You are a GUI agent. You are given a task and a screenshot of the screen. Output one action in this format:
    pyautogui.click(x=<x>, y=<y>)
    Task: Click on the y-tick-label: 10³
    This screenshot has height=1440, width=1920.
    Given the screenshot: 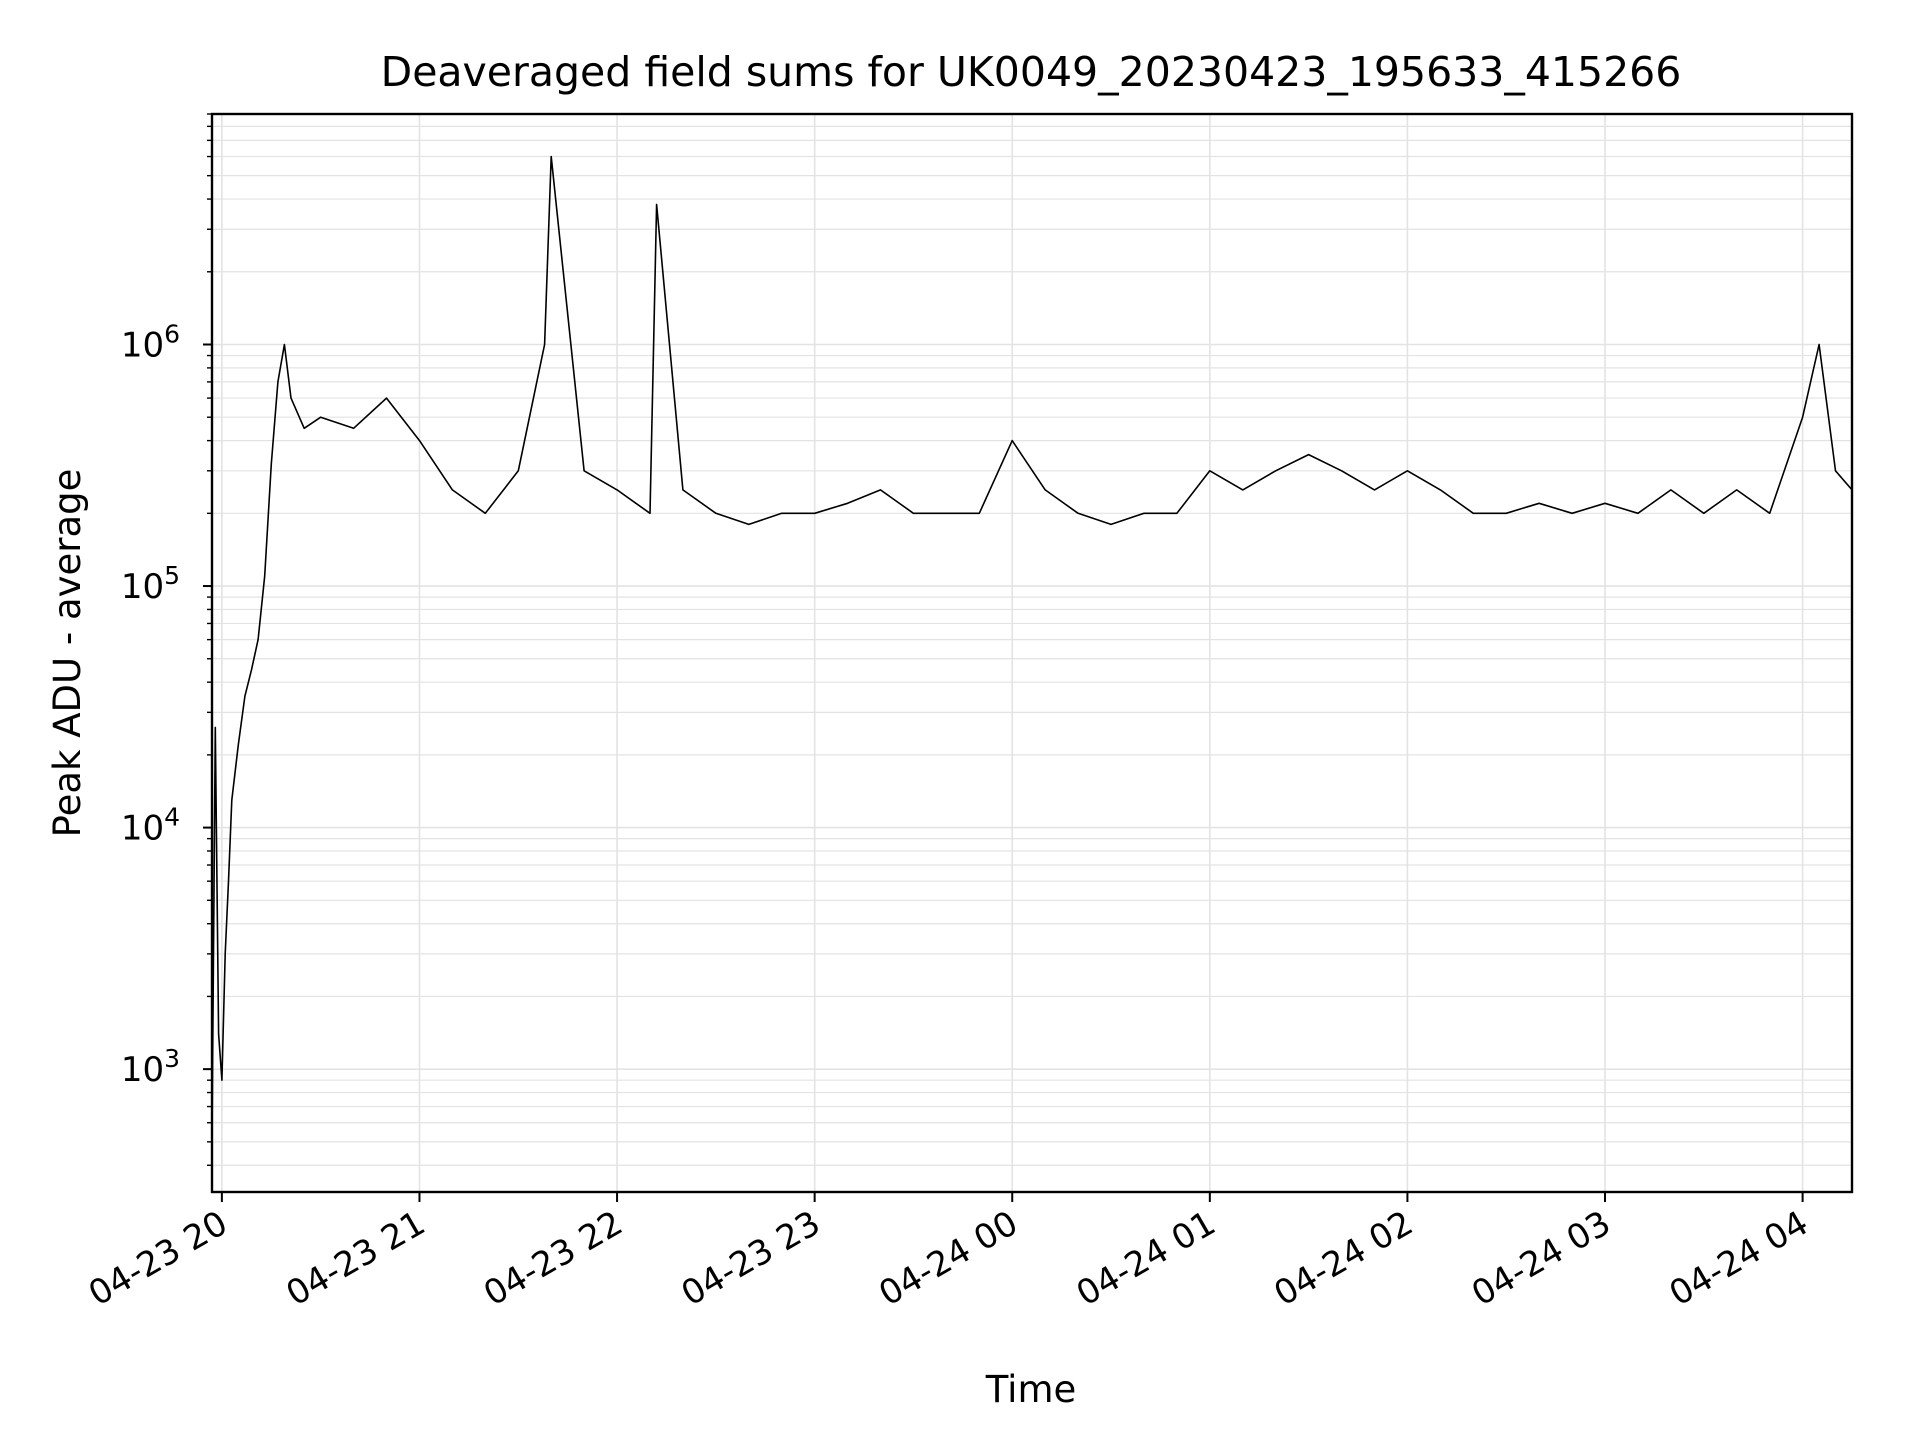 What is the action you would take?
    pyautogui.click(x=150, y=1067)
    